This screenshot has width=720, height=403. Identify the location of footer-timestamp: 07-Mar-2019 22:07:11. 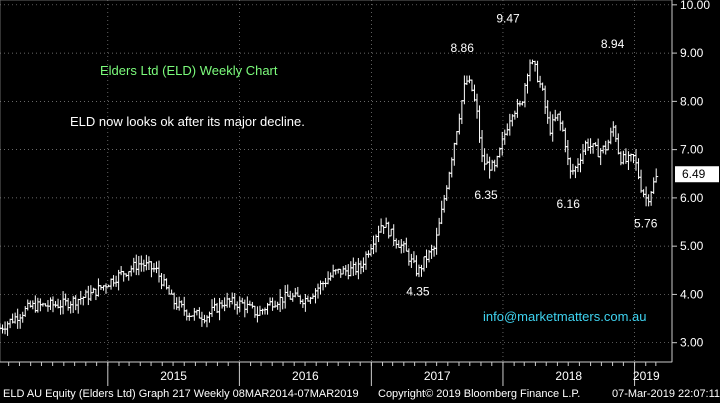
(666, 394).